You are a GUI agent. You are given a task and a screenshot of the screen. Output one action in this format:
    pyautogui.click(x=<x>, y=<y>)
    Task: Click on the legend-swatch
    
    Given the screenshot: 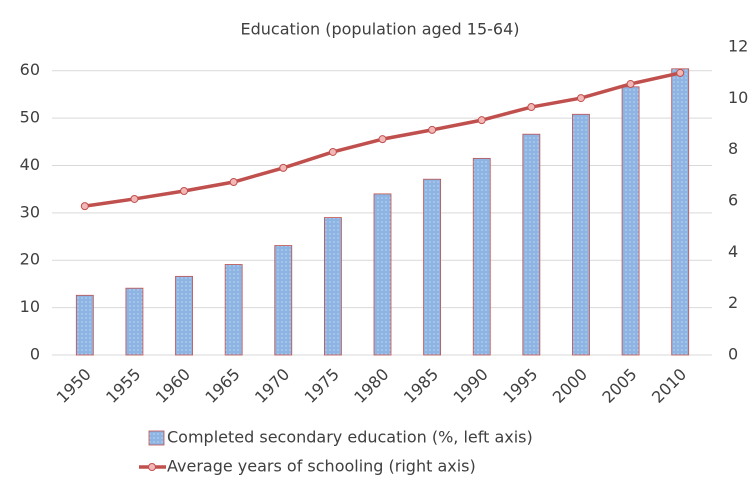 What is the action you would take?
    pyautogui.click(x=156, y=438)
    